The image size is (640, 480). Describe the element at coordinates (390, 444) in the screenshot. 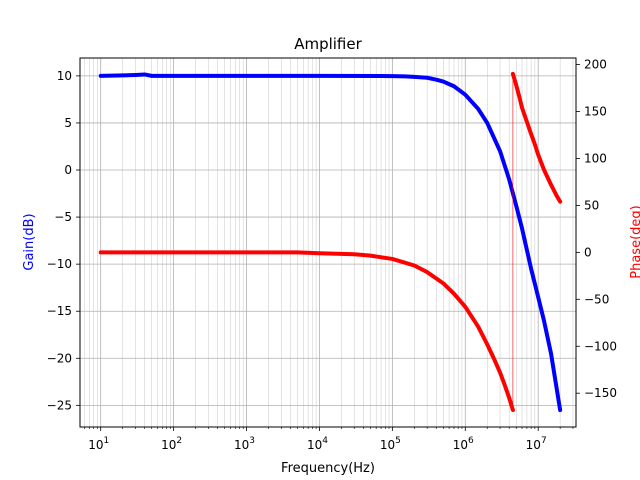

I see `x-tick-label: 10⁵` at that location.